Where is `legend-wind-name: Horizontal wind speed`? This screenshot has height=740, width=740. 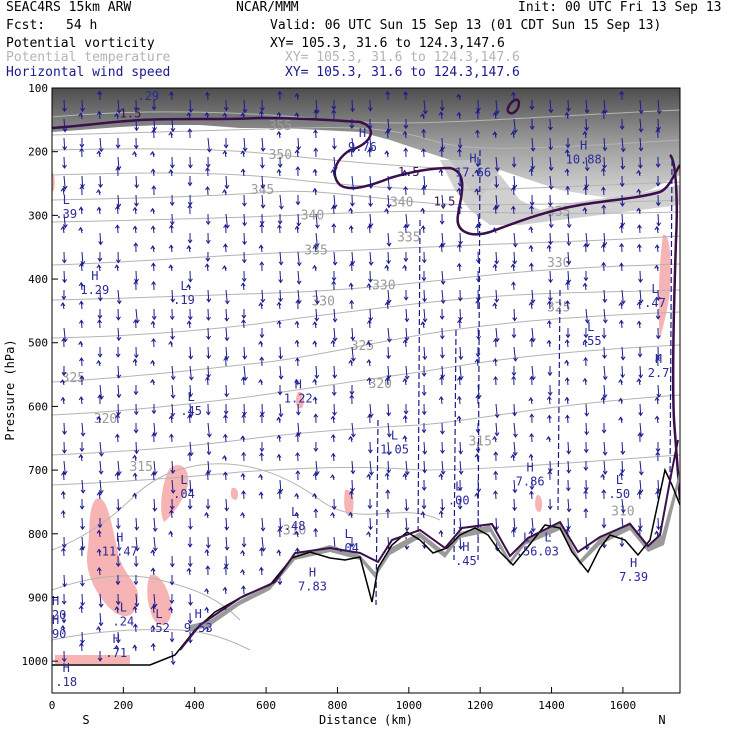 legend-wind-name: Horizontal wind speed is located at coordinates (88, 72).